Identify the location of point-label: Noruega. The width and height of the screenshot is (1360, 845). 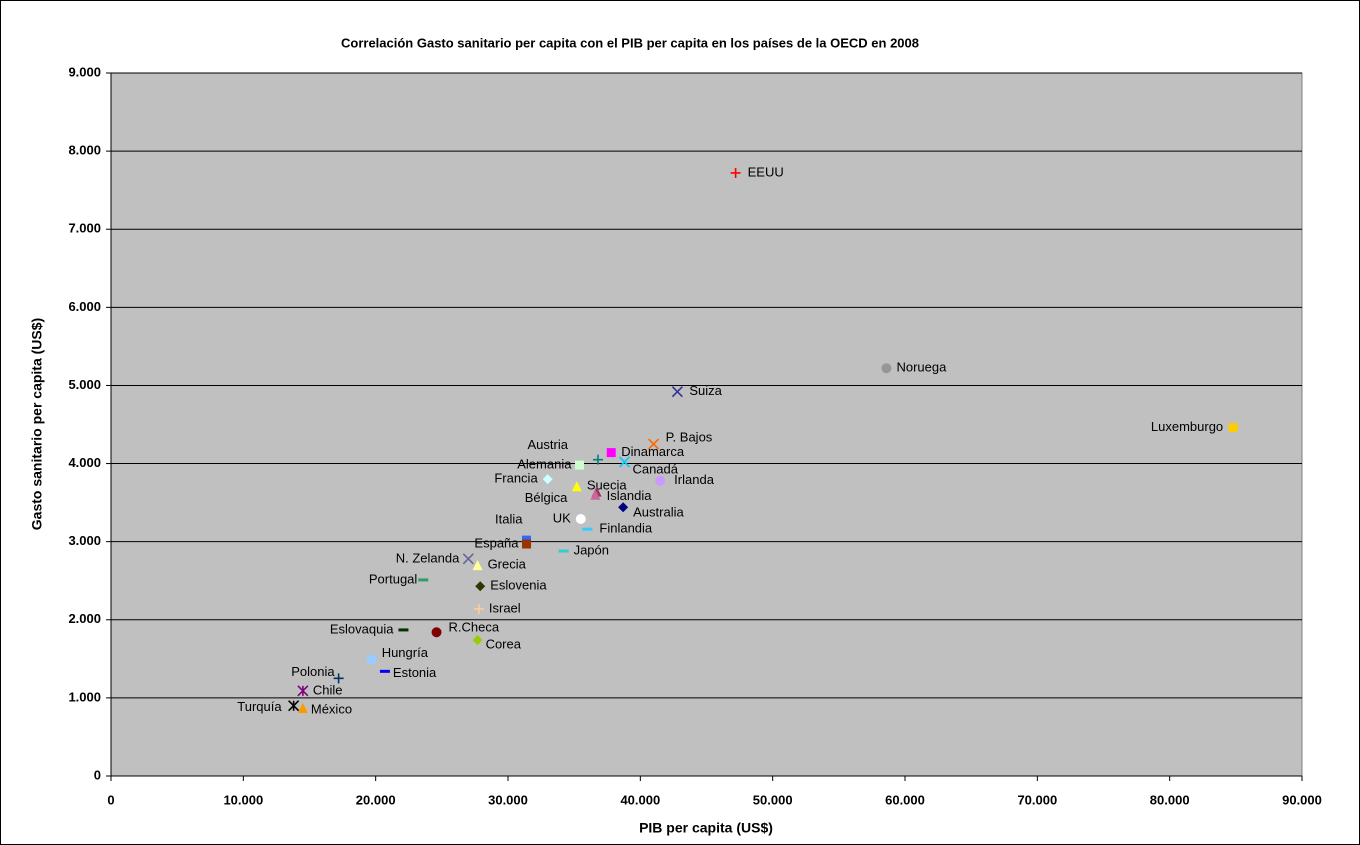
(921, 367).